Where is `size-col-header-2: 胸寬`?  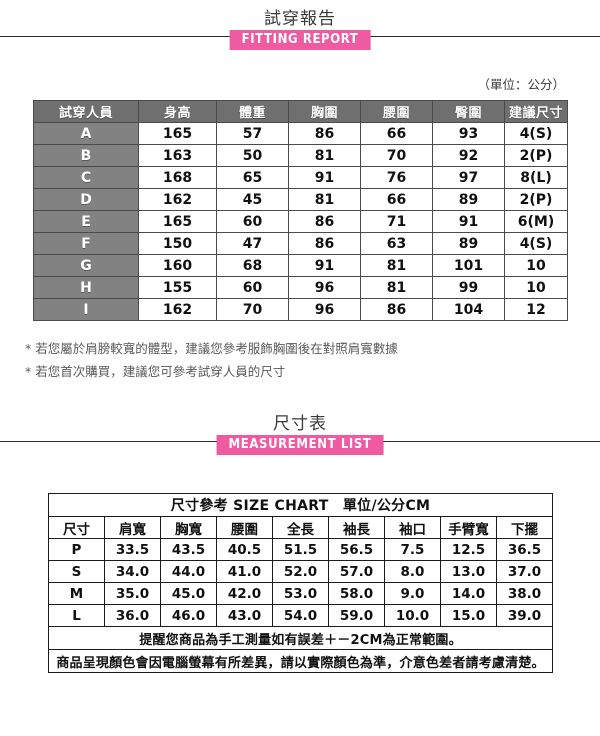 size-col-header-2: 胸寬 is located at coordinates (188, 527).